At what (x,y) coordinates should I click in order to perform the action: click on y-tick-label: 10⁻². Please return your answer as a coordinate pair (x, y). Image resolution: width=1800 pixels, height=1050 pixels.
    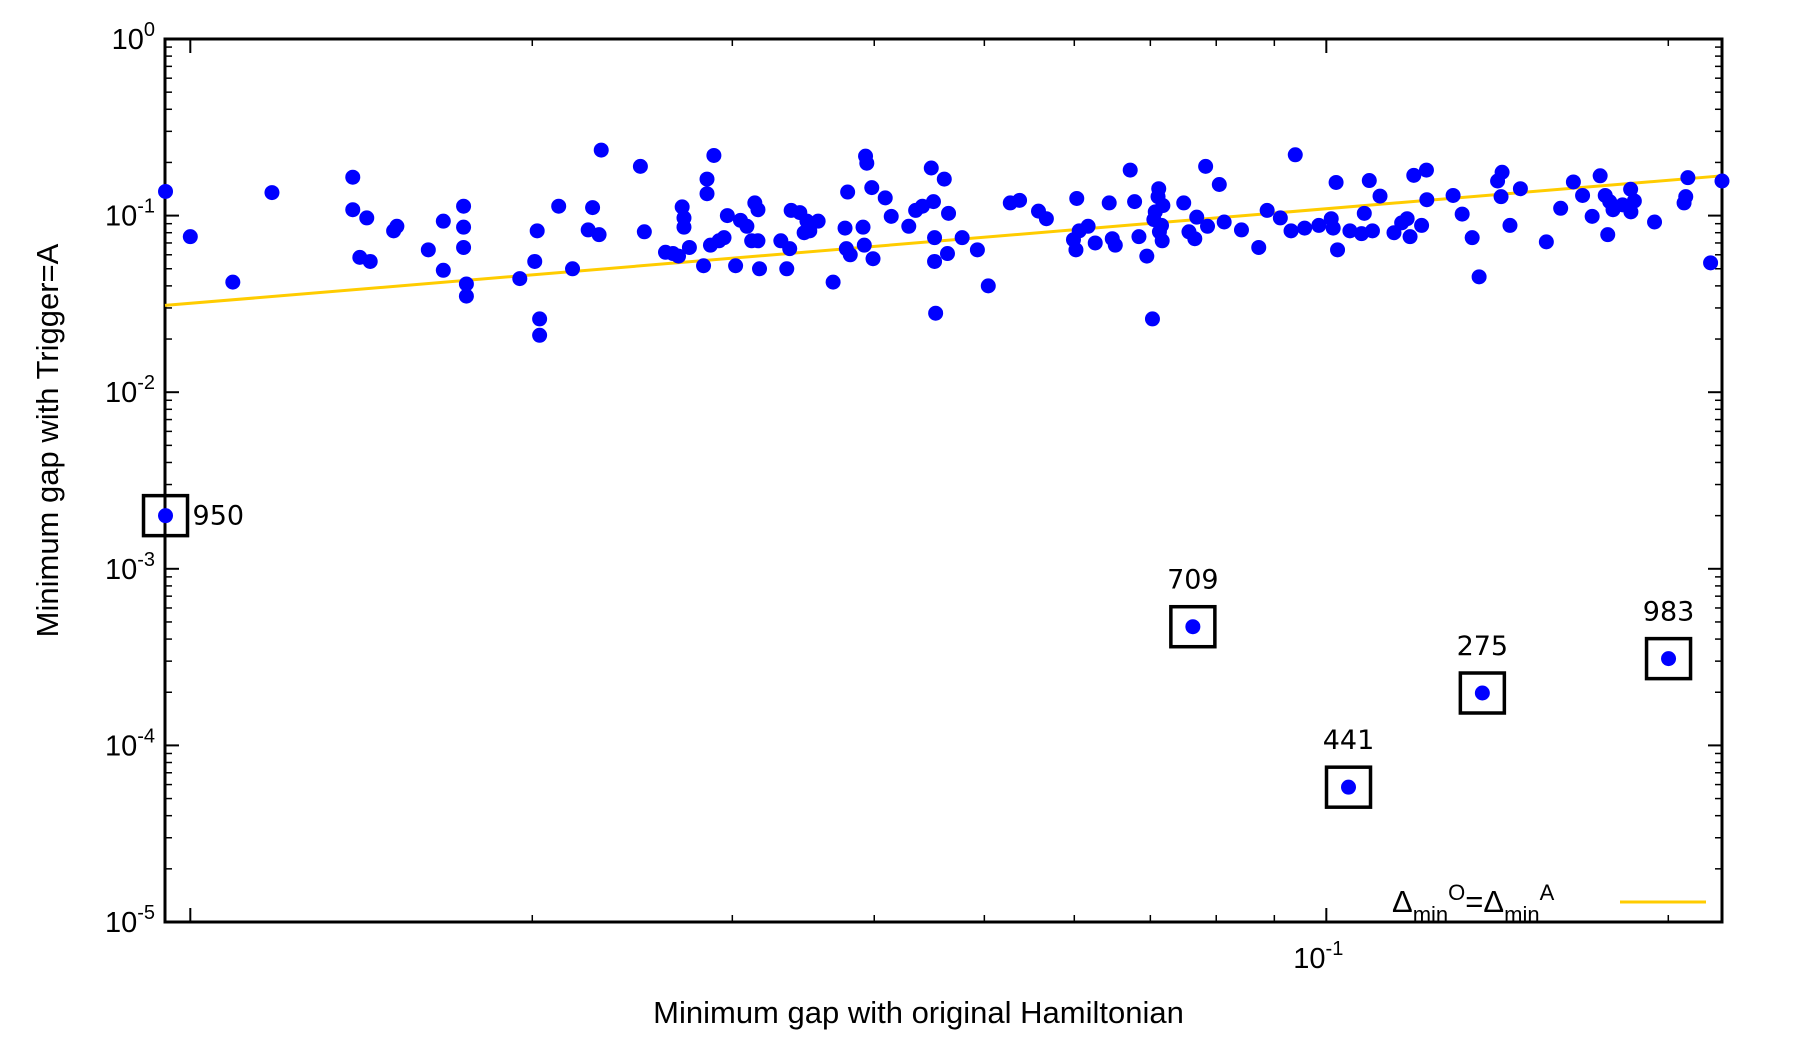
    Looking at the image, I should click on (130, 390).